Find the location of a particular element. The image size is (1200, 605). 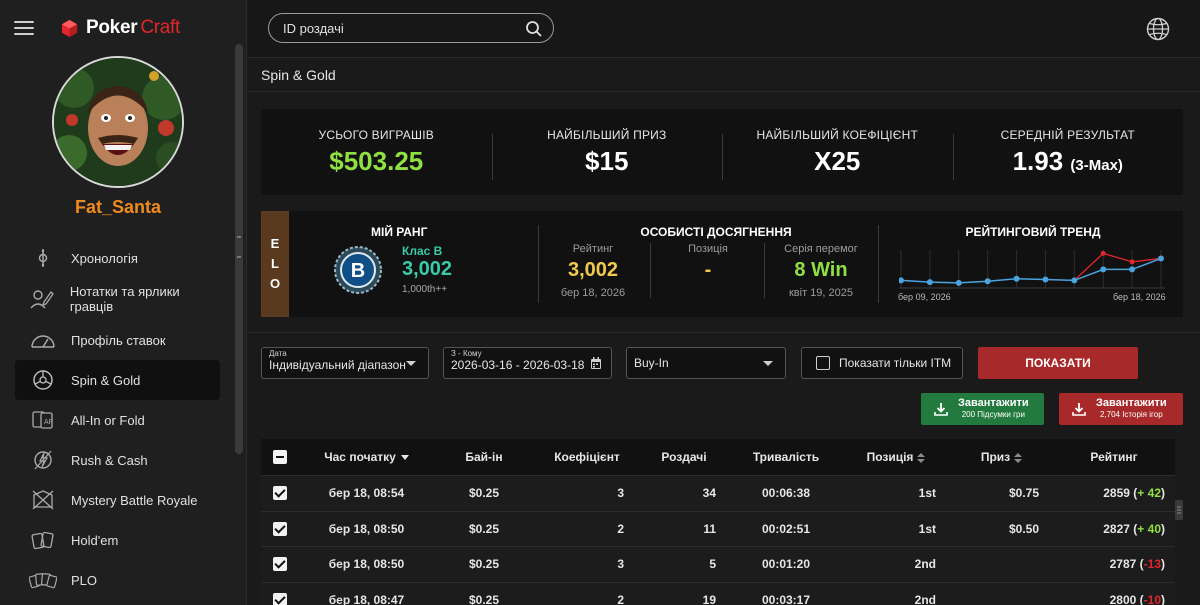

divider is located at coordinates (724, 332).